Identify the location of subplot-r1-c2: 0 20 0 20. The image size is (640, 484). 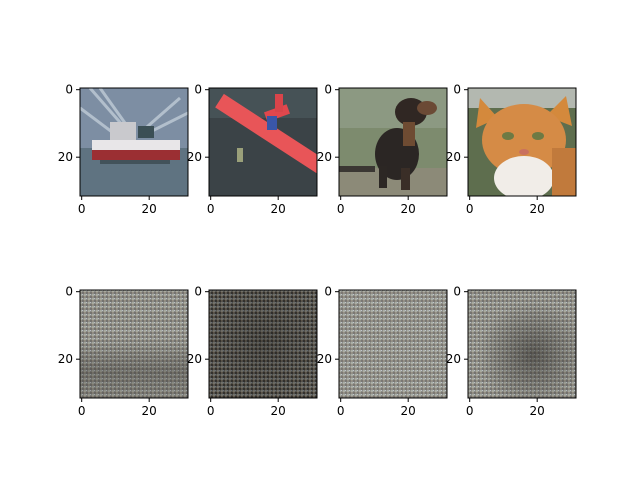
(382, 351).